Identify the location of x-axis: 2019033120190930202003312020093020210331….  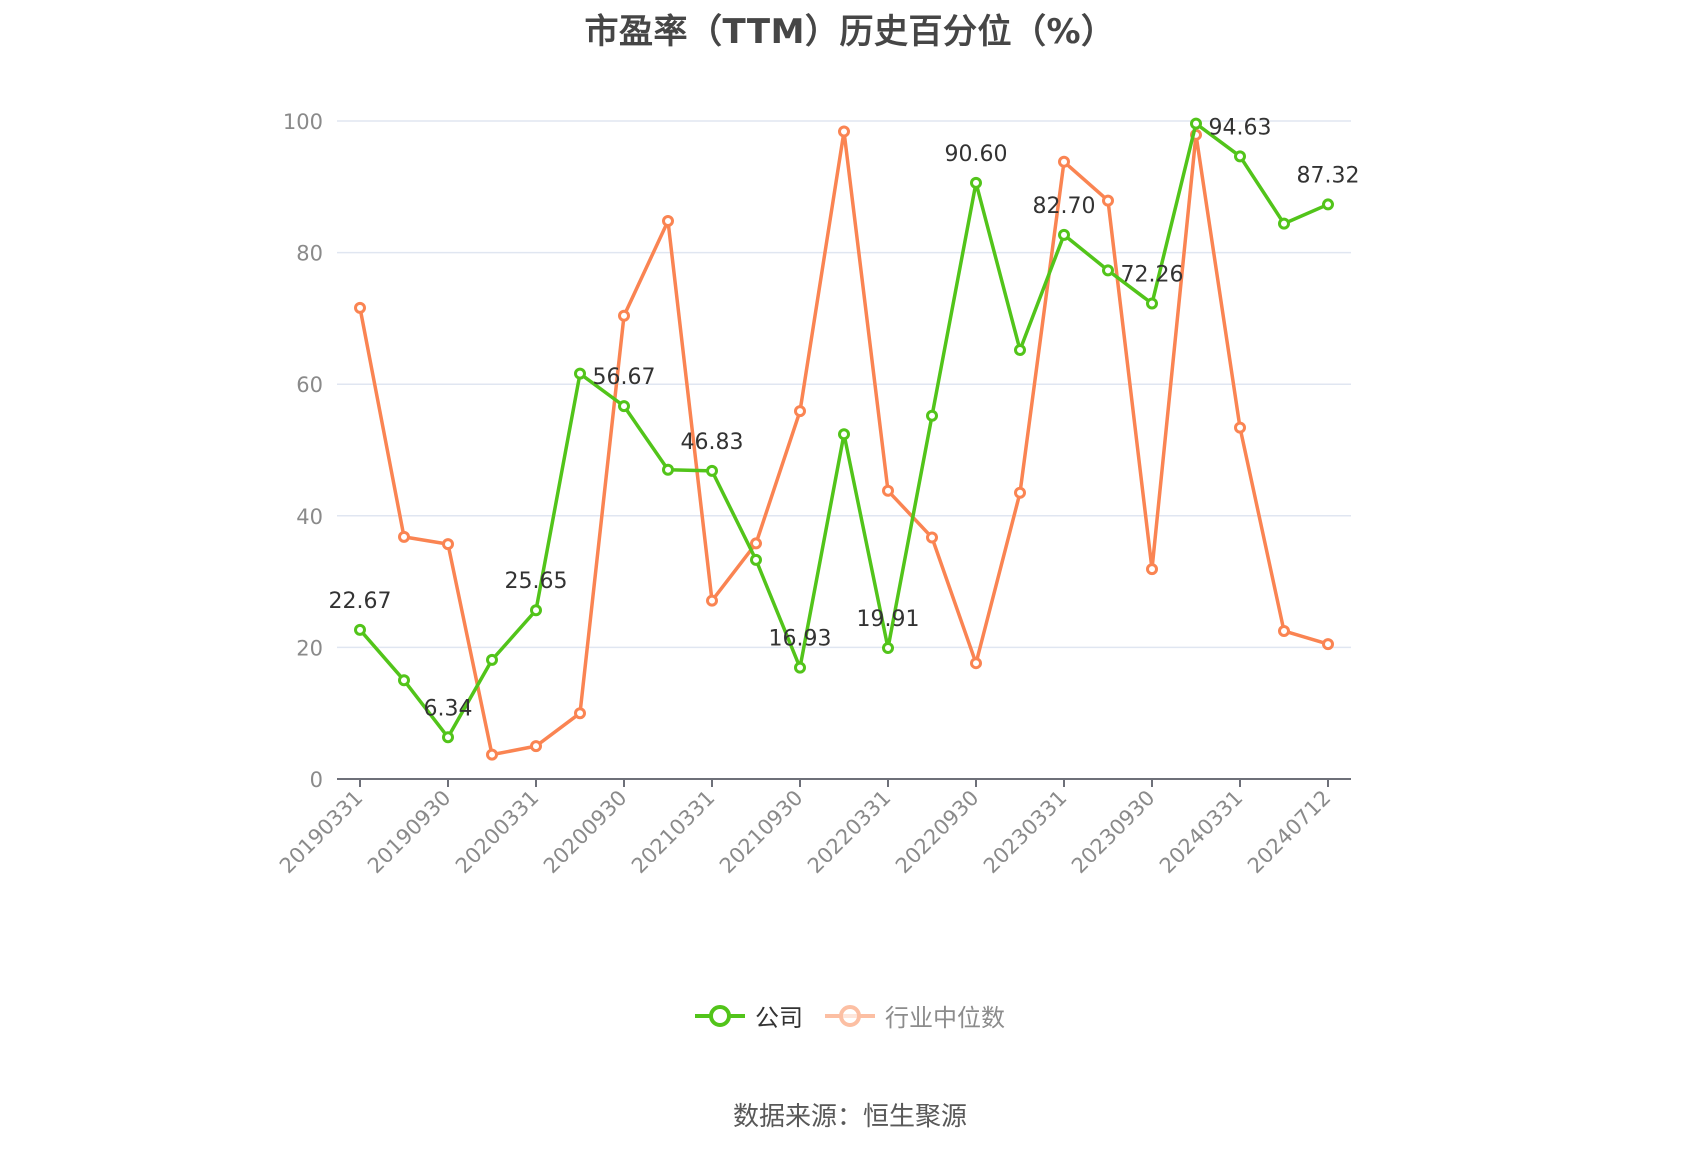
(813, 828).